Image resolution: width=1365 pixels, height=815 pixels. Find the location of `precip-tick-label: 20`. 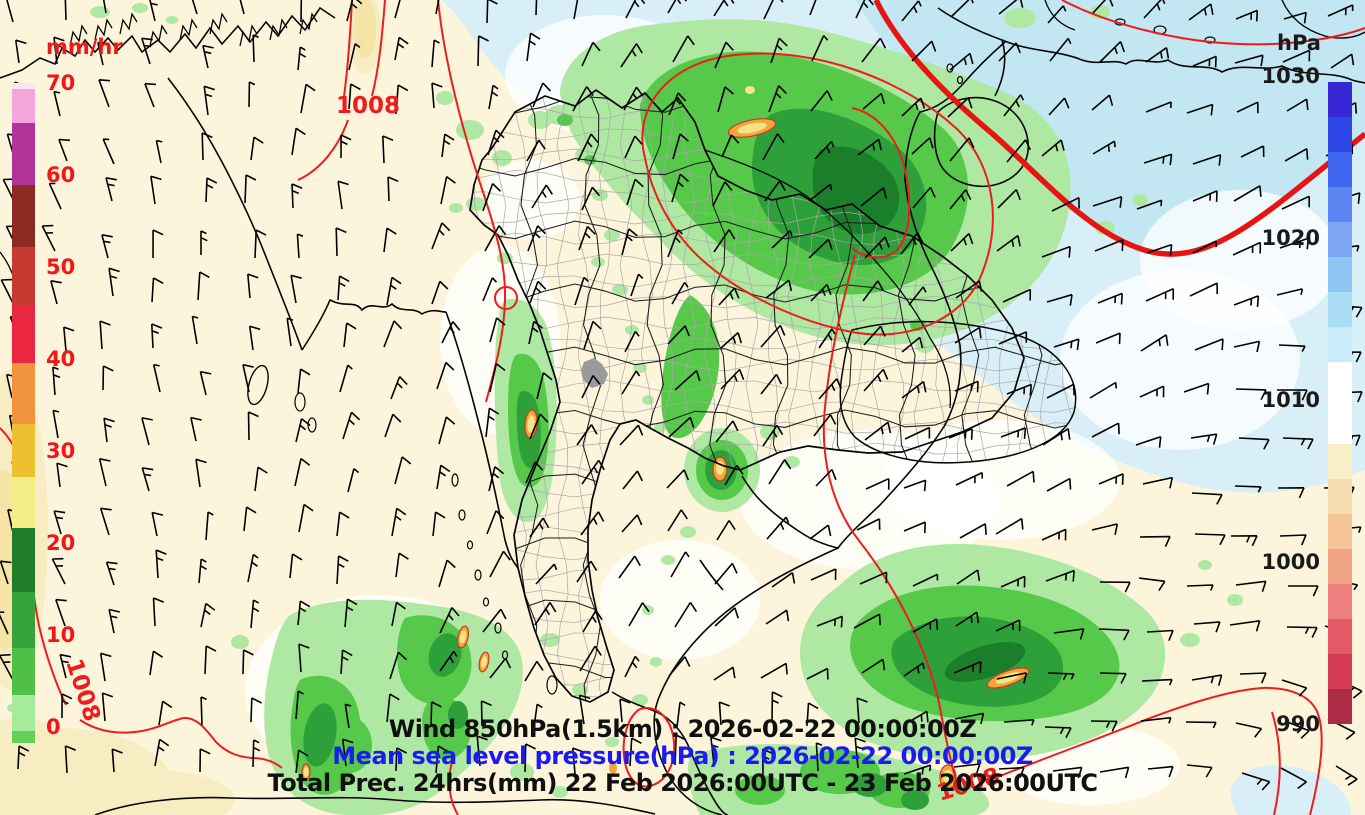

precip-tick-label: 20 is located at coordinates (61, 543).